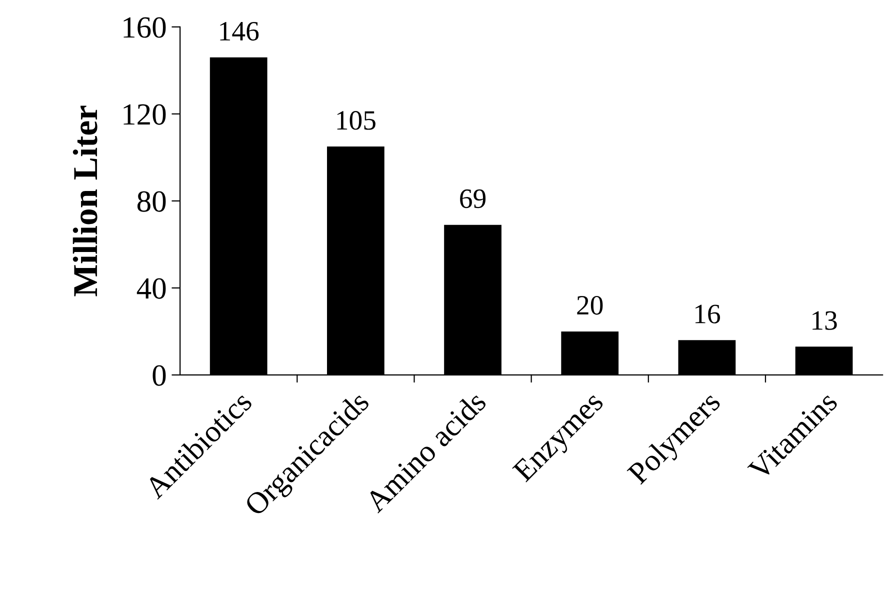  I want to click on data-label: 13, so click(824, 320).